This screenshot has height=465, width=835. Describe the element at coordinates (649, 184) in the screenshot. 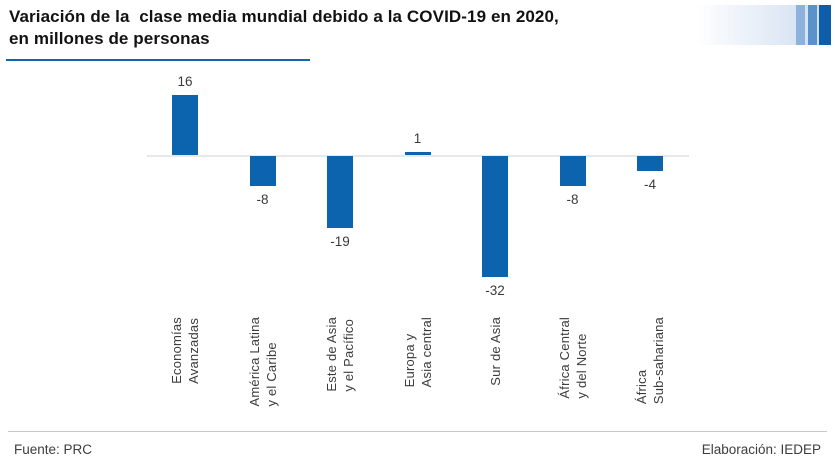

I see `bar-value-label: -4` at that location.